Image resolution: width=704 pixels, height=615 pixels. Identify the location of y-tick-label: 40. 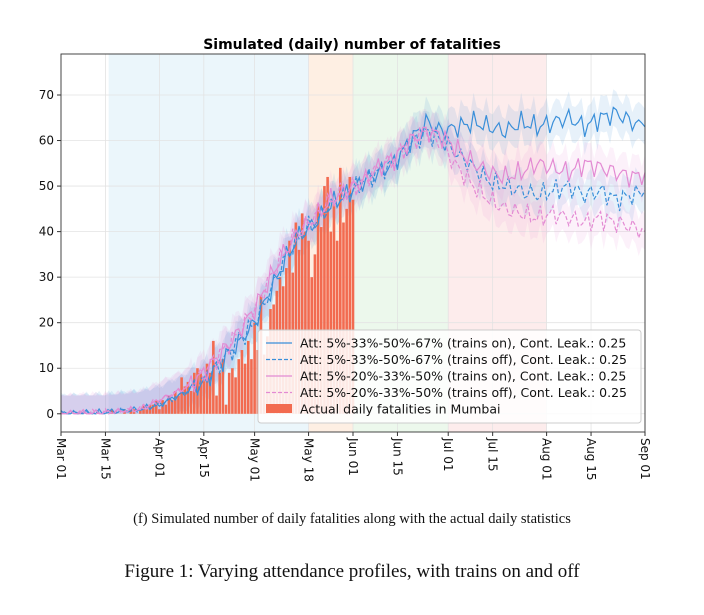
(46, 232).